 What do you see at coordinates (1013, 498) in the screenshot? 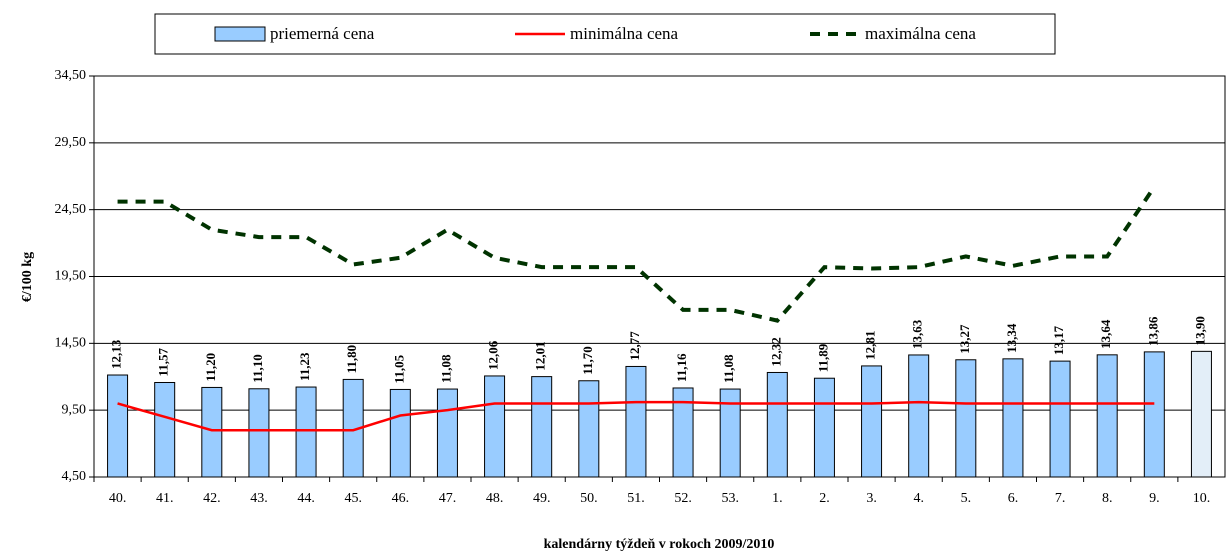
I see `x-tick-label: 6.` at bounding box center [1013, 498].